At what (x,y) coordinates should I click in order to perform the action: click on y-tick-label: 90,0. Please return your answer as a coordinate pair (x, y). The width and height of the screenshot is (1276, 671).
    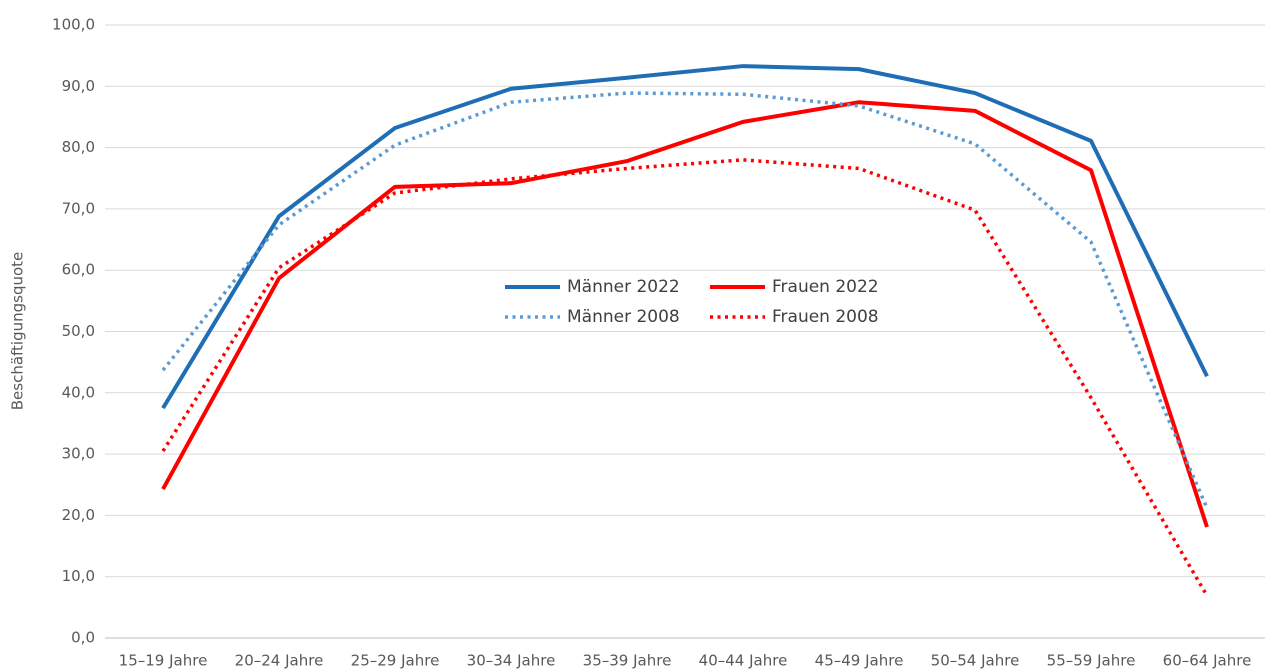
    Looking at the image, I should click on (78, 86).